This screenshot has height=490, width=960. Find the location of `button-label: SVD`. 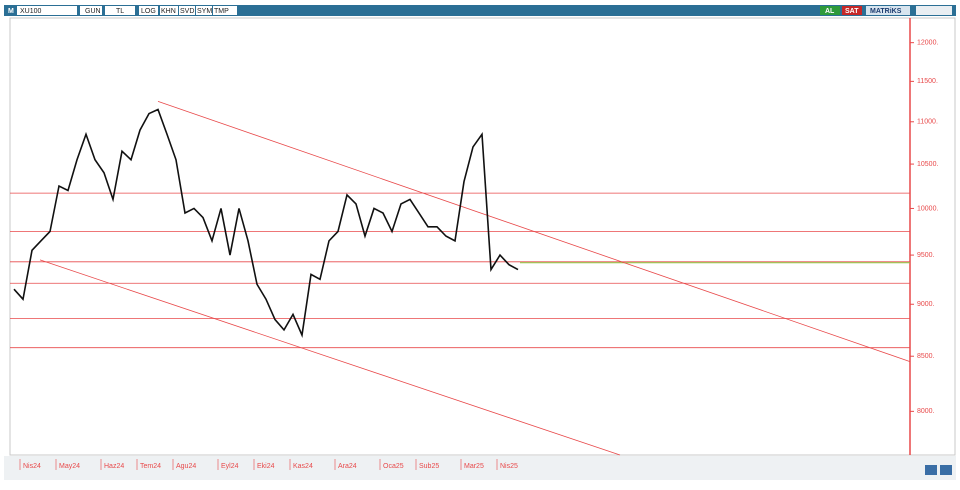

button-label: SVD is located at coordinates (187, 11).